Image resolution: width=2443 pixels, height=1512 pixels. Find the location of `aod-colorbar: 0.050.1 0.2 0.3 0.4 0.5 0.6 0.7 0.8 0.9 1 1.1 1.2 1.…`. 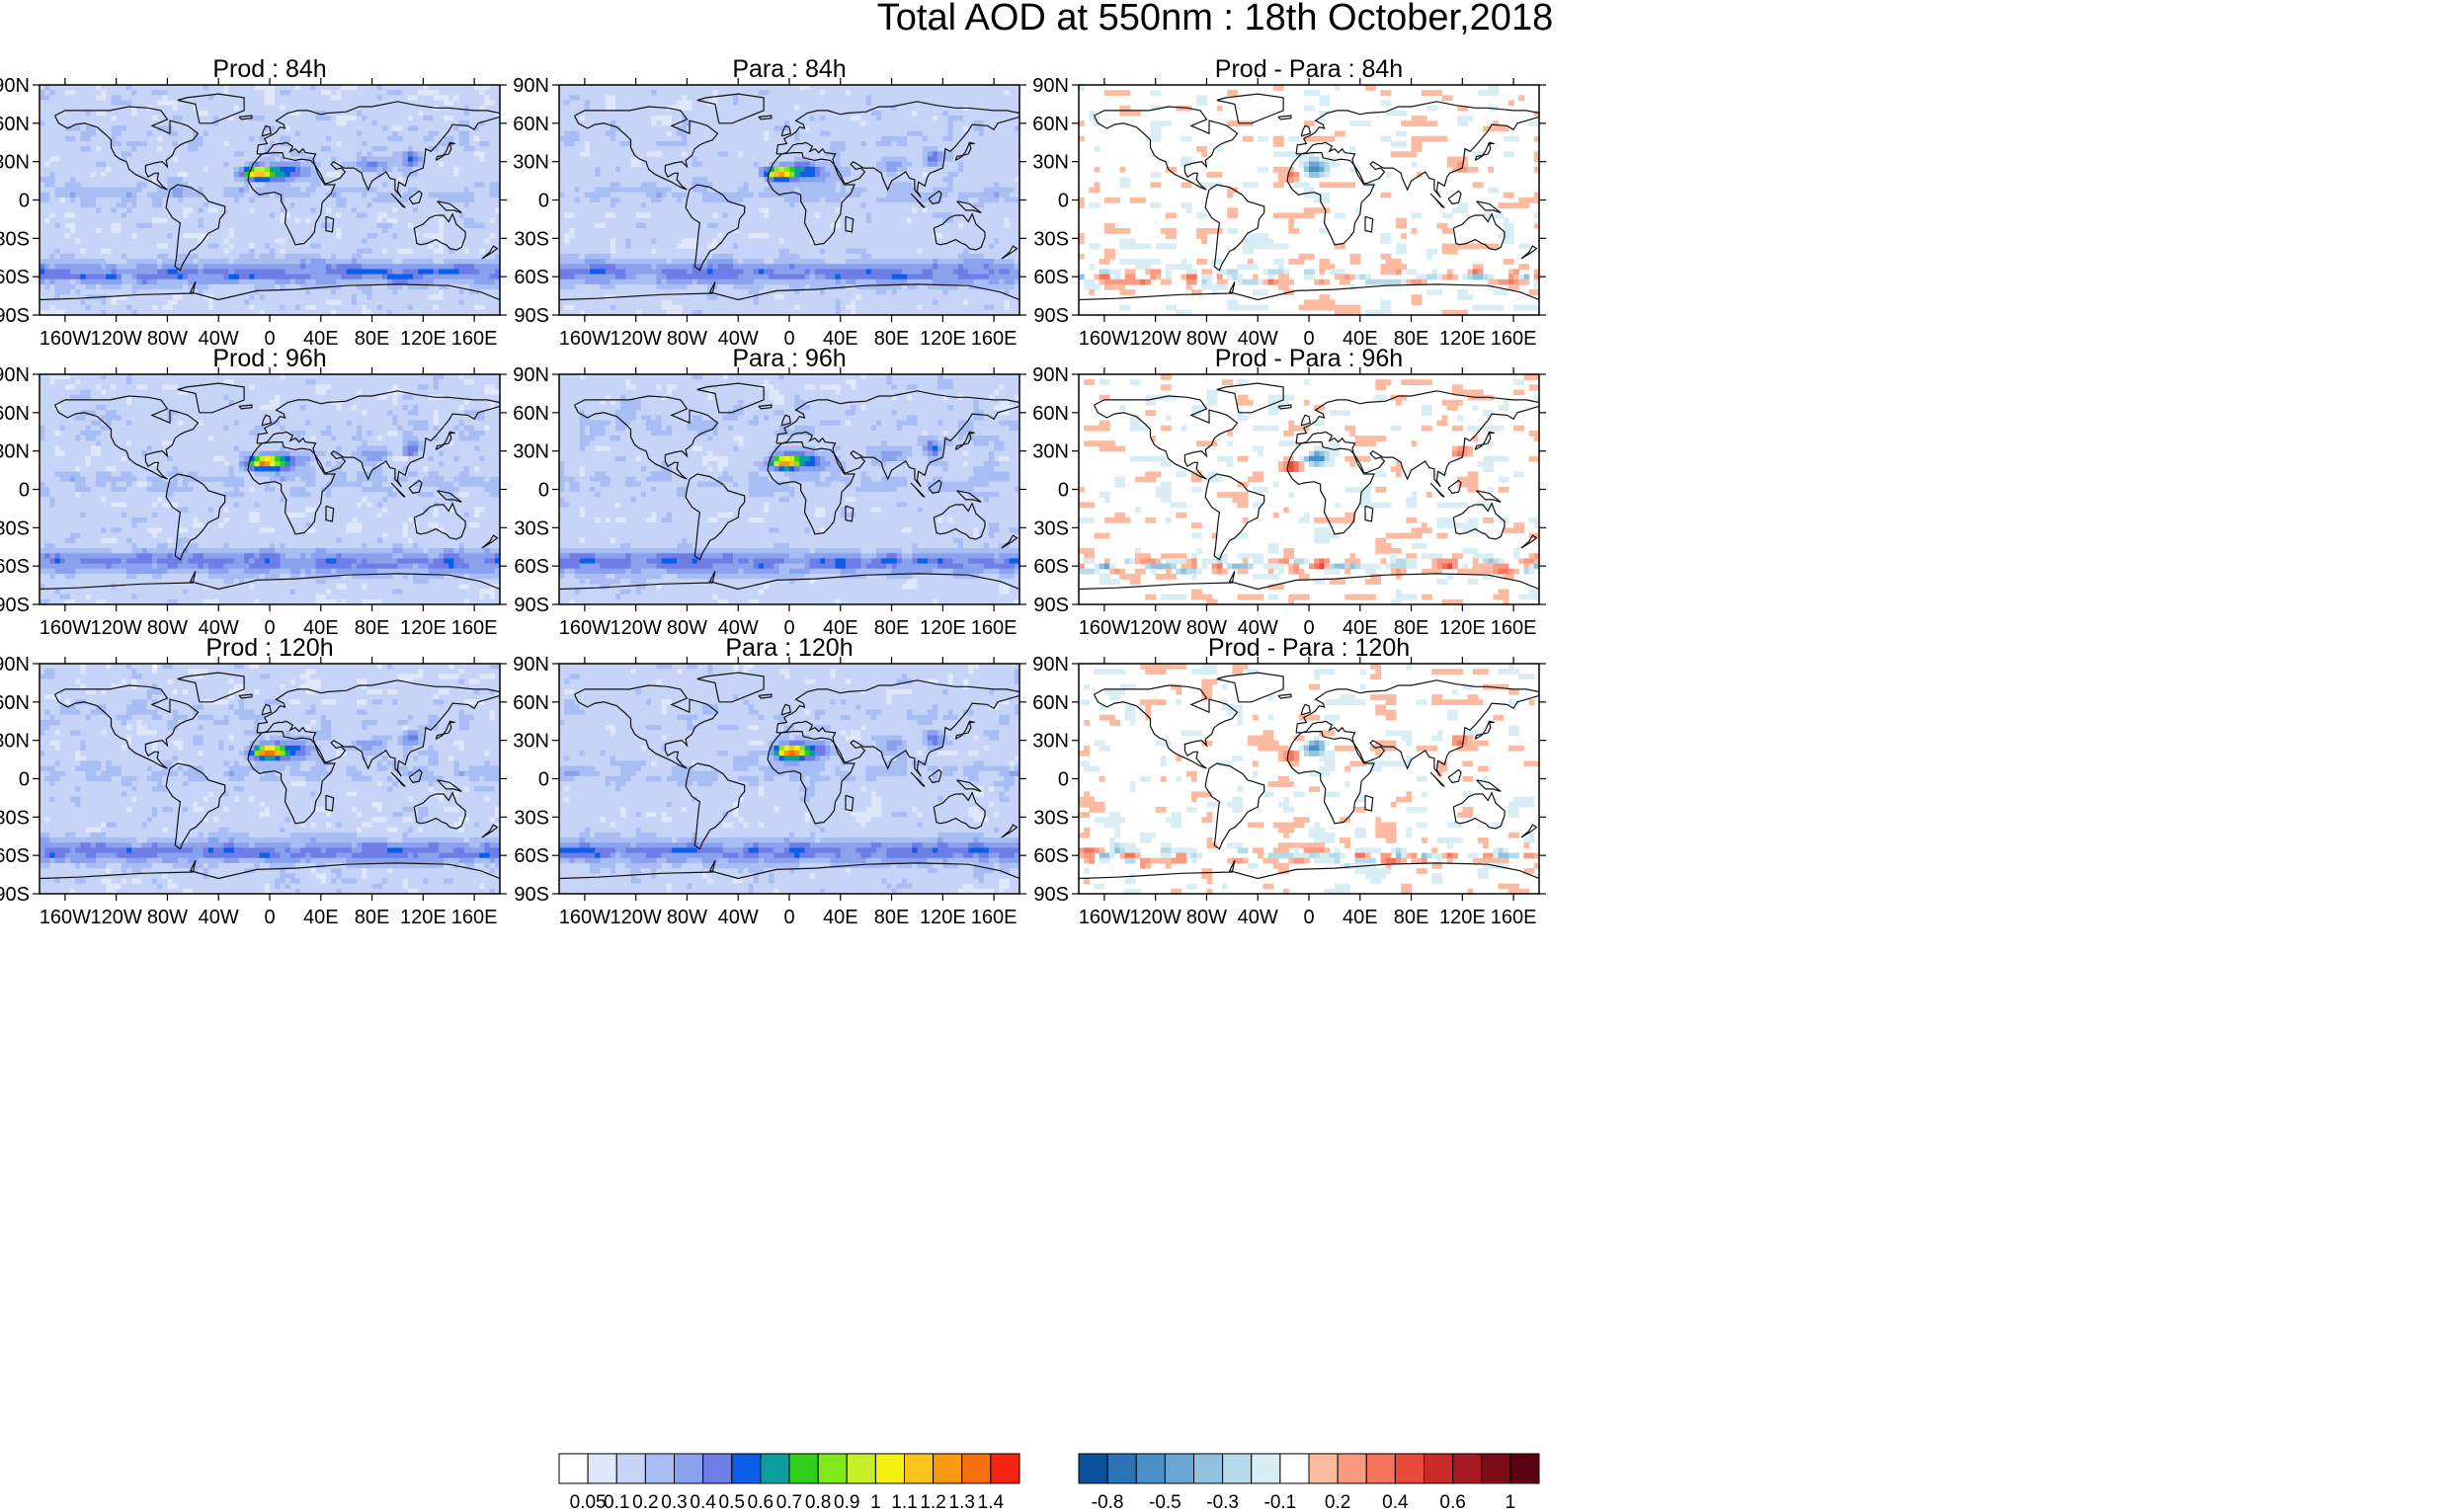

aod-colorbar: 0.050.1 0.2 0.3 0.4 0.5 0.6 0.7 0.8 0.9 1 1.1 1.2 1.… is located at coordinates (789, 1483).